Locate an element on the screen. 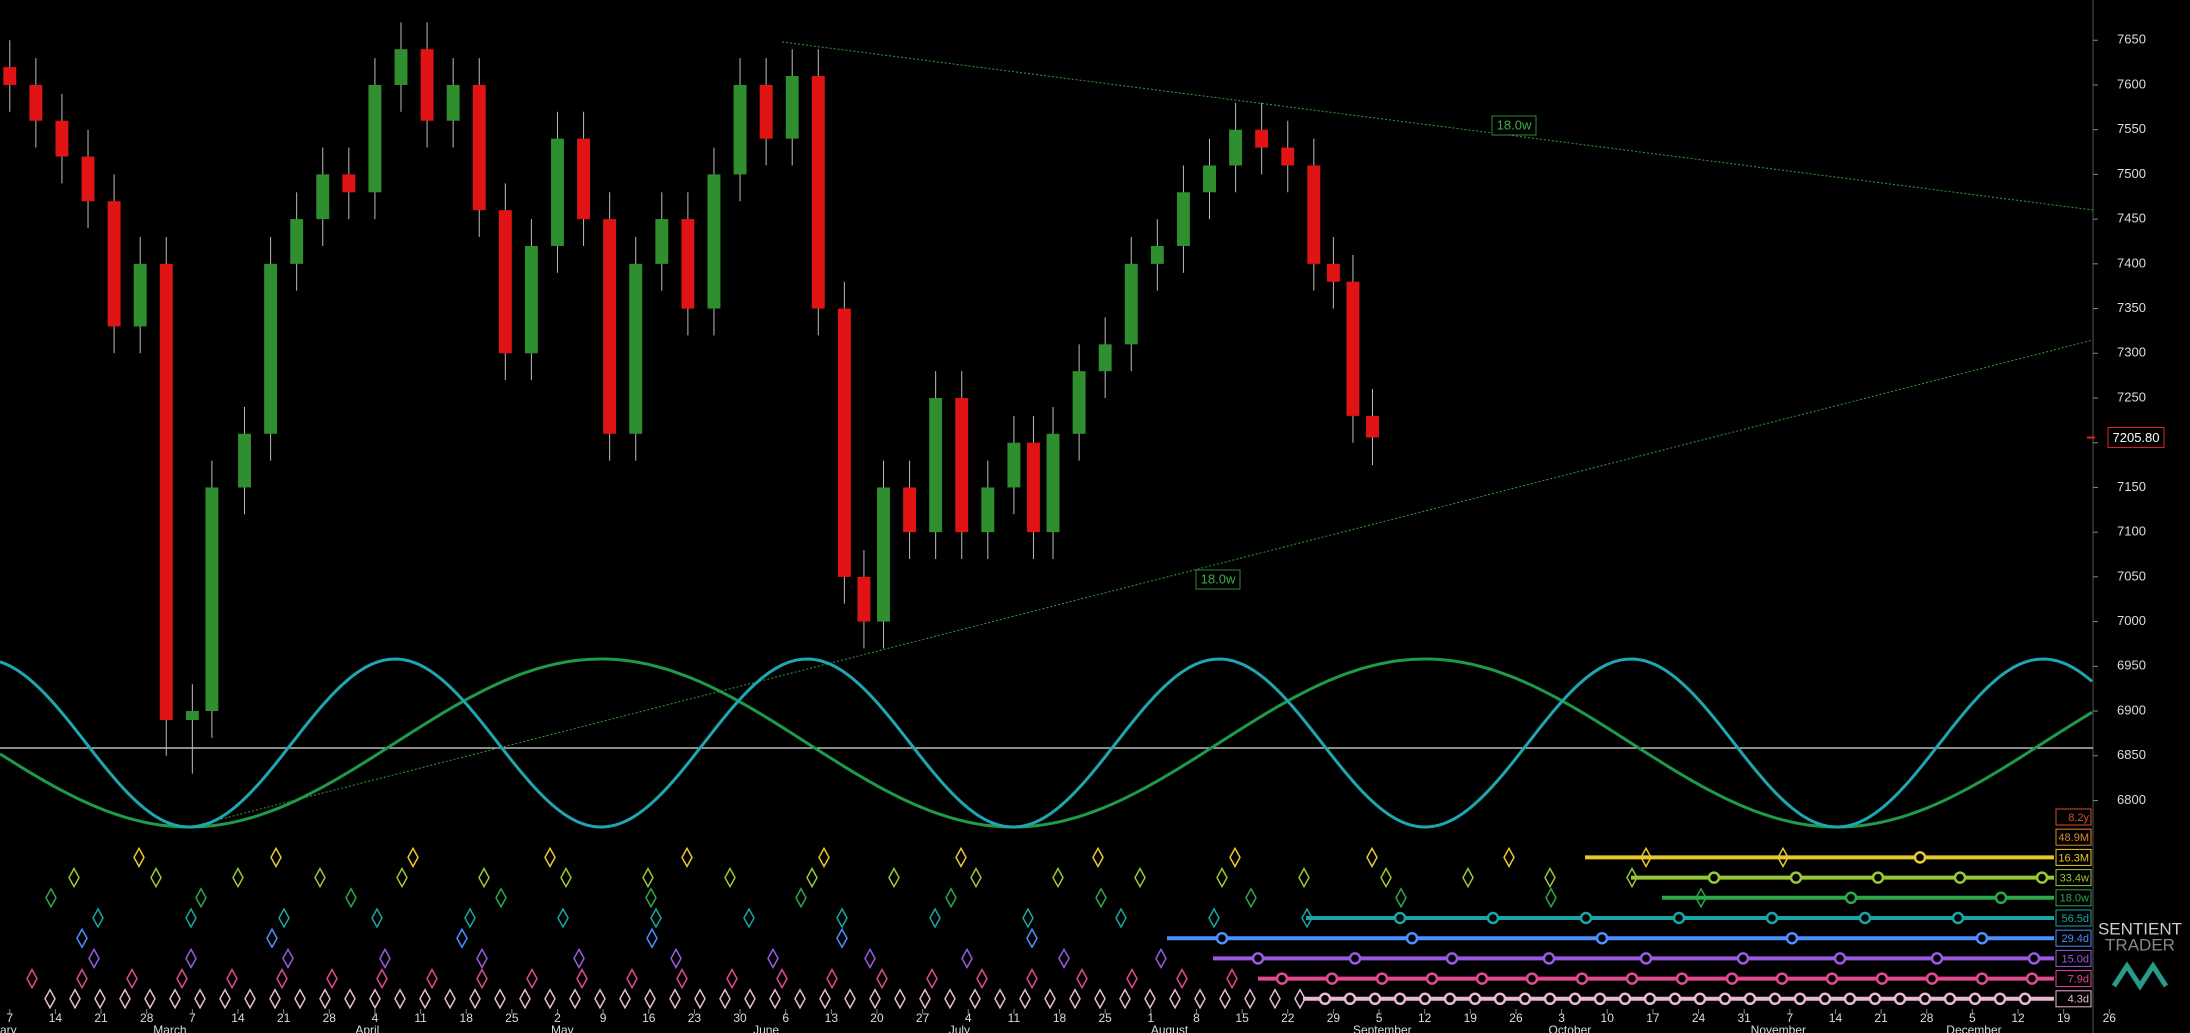  x-tick-label: 23 is located at coordinates (695, 1018).